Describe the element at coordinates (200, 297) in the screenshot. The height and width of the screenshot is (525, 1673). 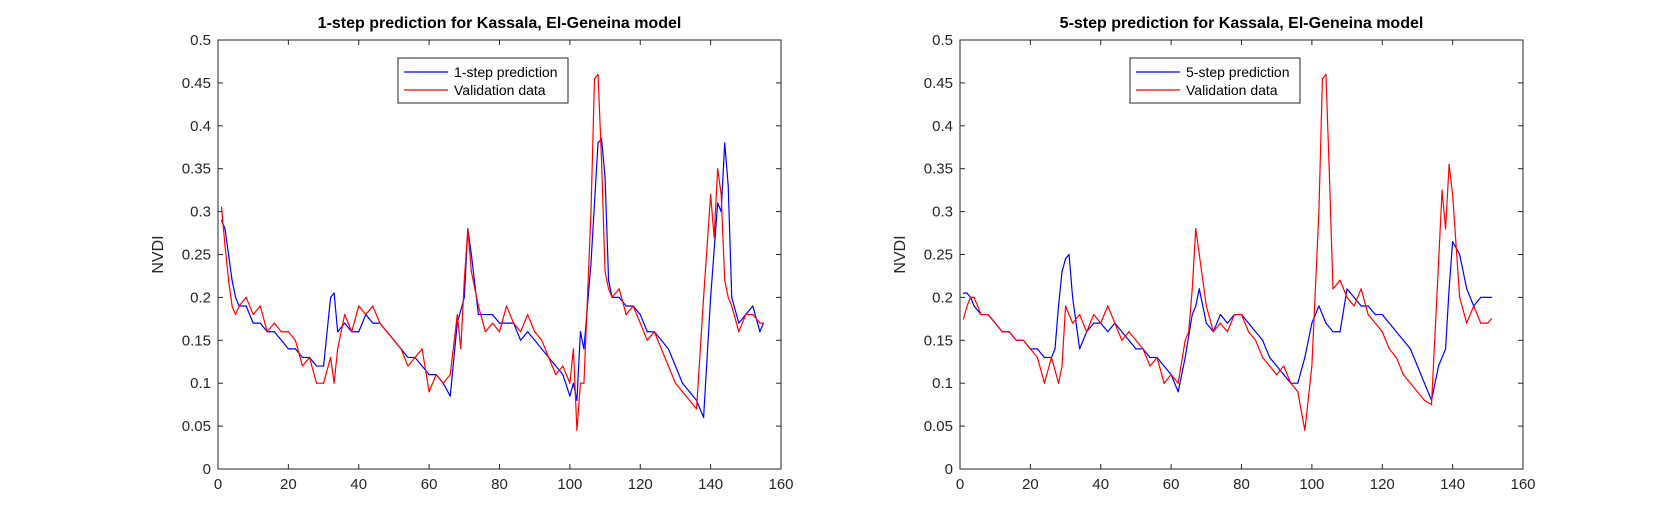
I see `y-tick-label: 0.2` at that location.